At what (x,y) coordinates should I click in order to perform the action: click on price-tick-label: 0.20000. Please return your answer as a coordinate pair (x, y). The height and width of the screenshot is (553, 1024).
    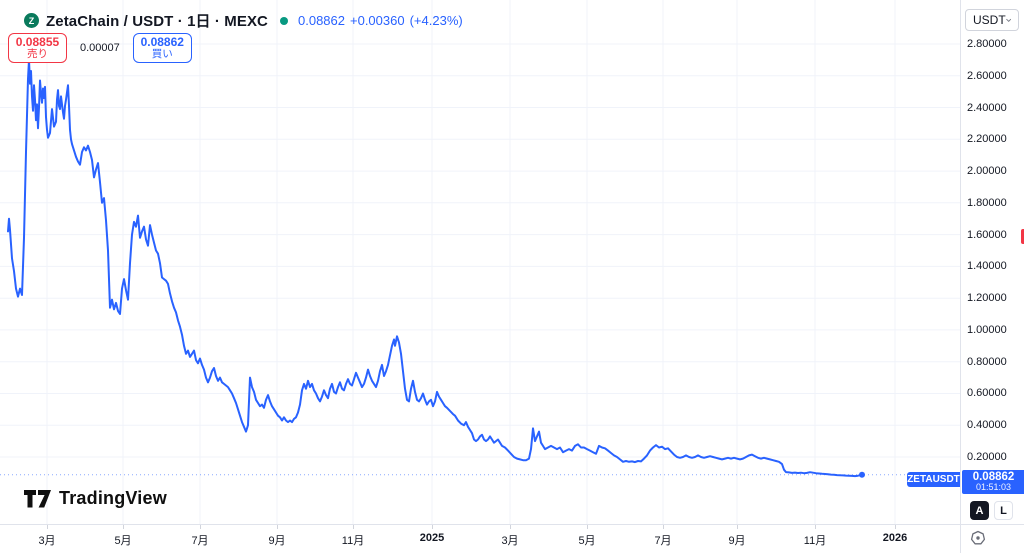
    Looking at the image, I should click on (987, 457).